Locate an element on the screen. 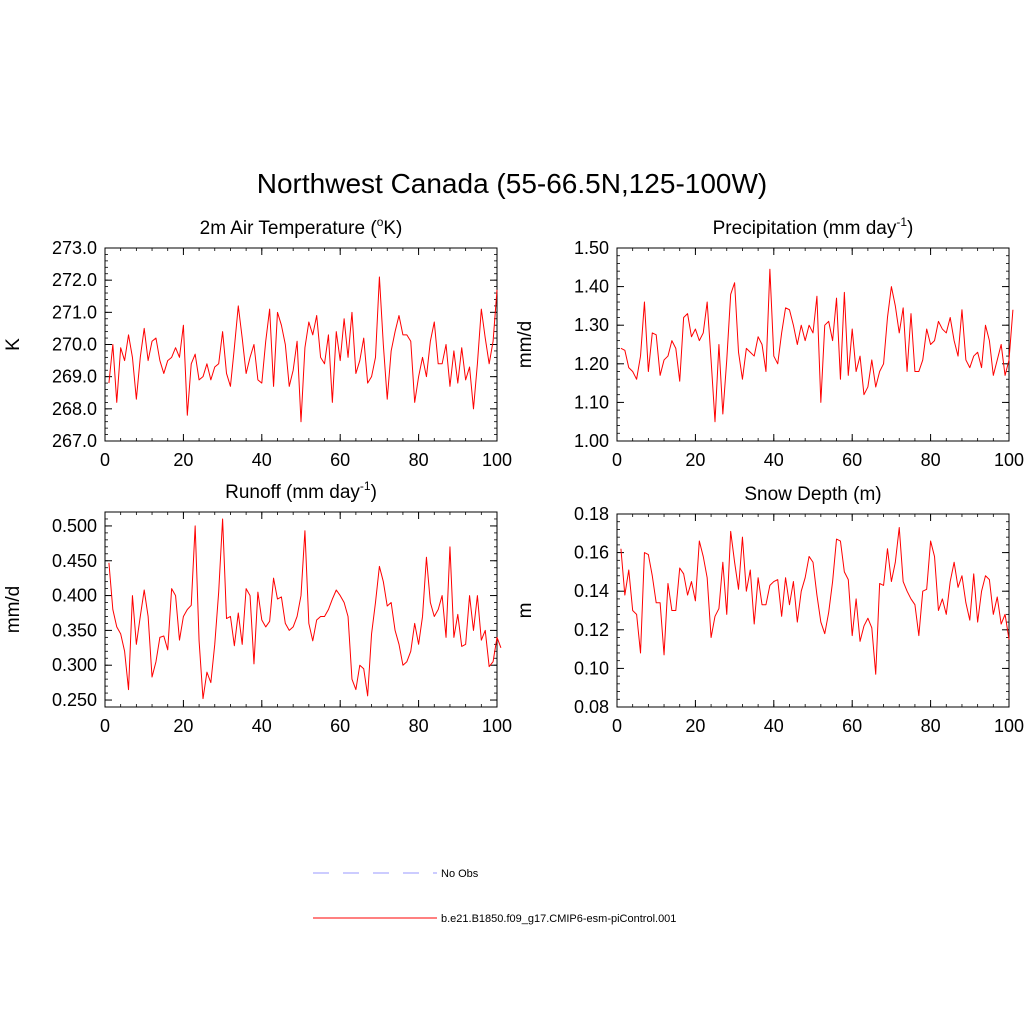 This screenshot has width=1024, height=1024. y-tick-label: 0.18 is located at coordinates (591, 514).